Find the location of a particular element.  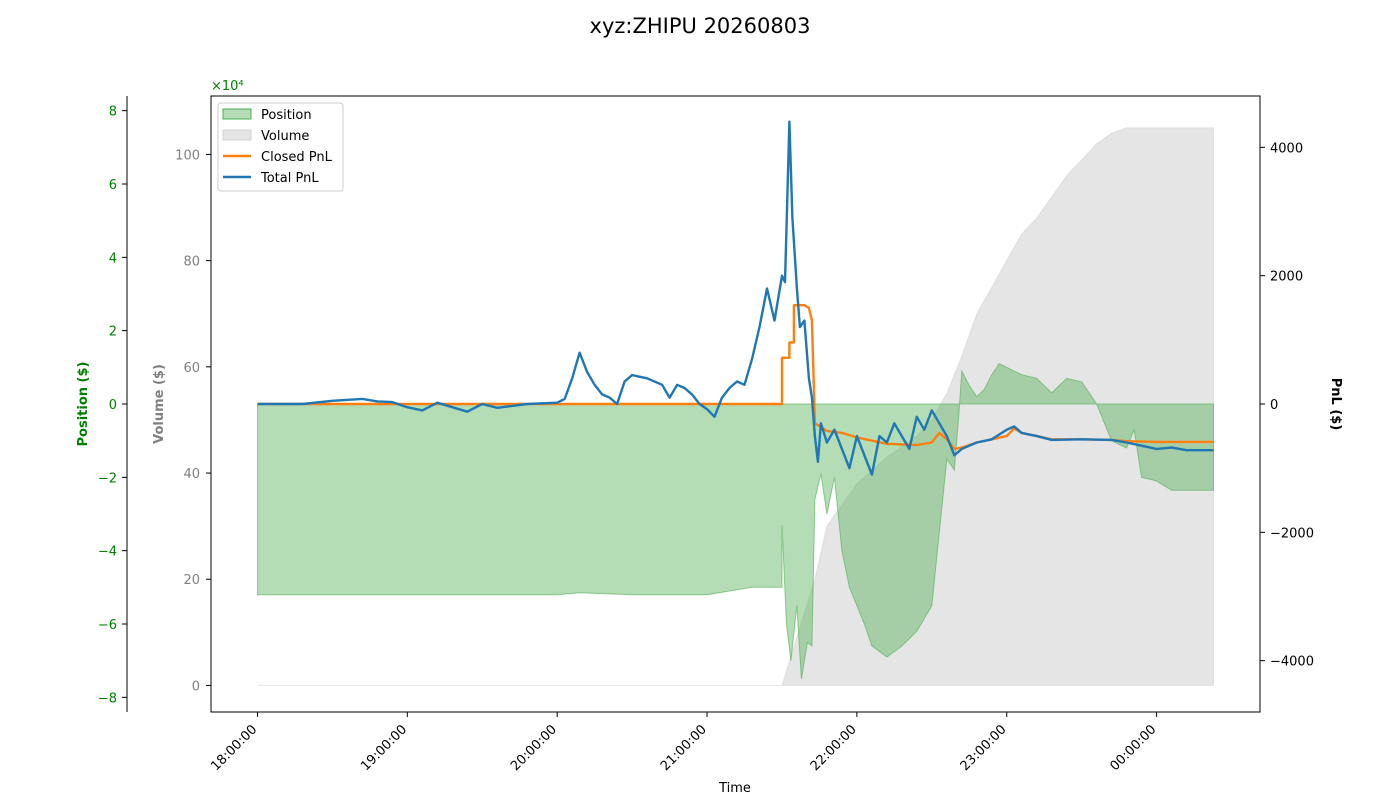

pnl-tick-label: 0 is located at coordinates (1274, 405).